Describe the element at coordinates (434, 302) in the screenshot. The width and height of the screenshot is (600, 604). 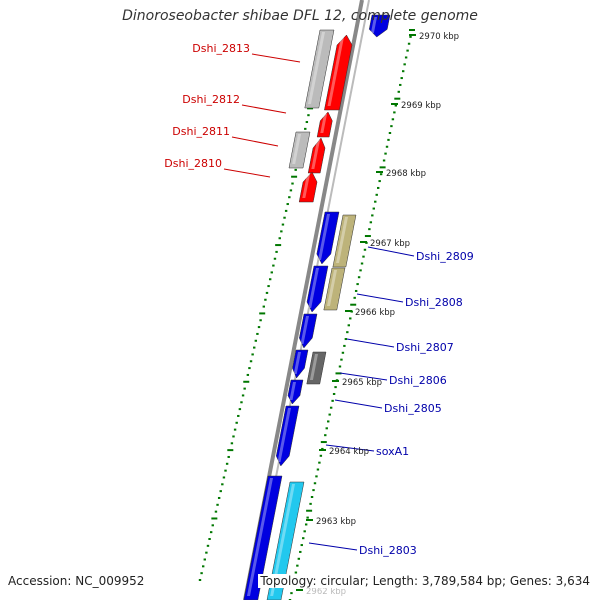
I see `gene-label-dshi-2808: Dshi_2808` at that location.